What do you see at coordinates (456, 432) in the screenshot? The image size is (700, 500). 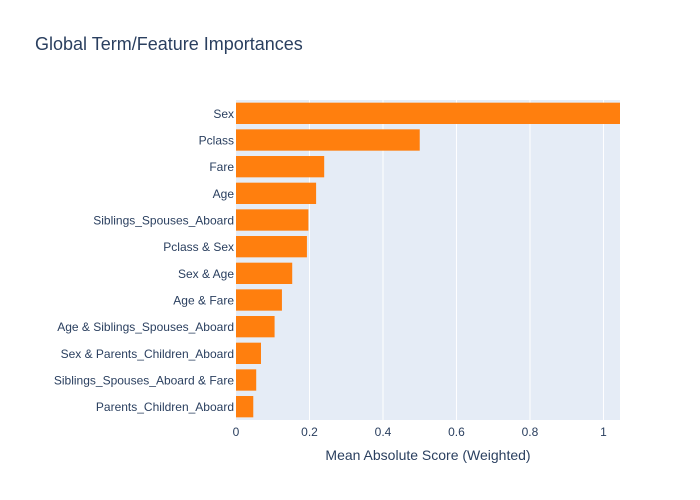 I see `x-tick-label: 0.6` at bounding box center [456, 432].